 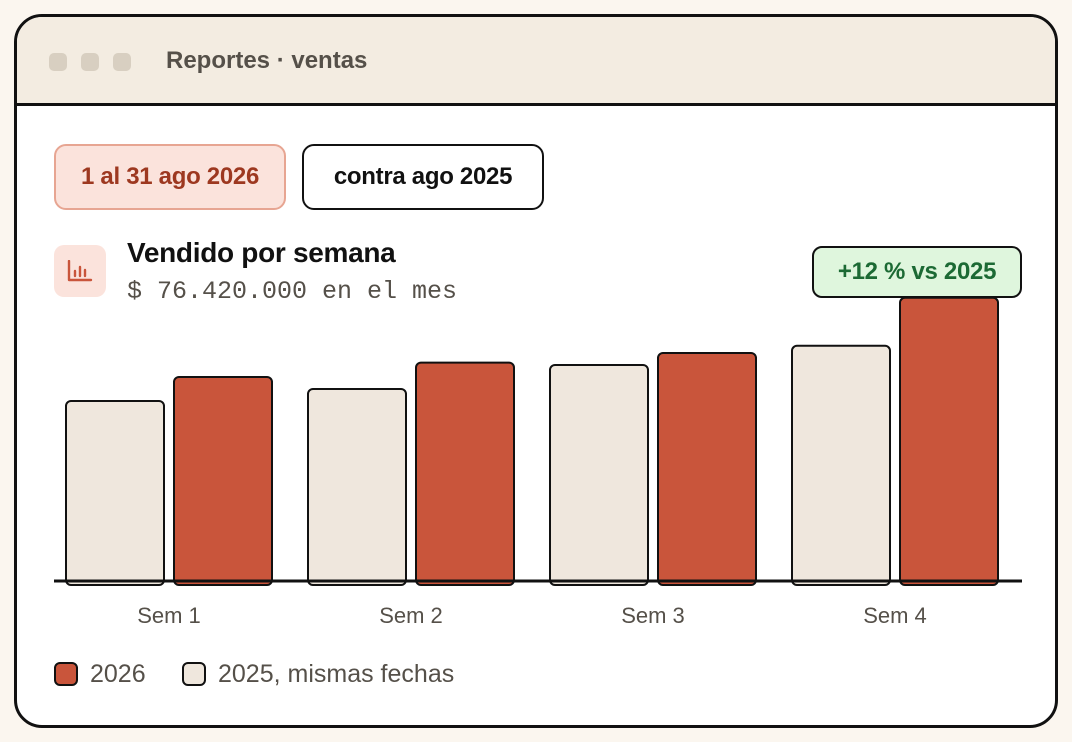 What do you see at coordinates (122, 62) in the screenshot?
I see `window-maximize-dot` at bounding box center [122, 62].